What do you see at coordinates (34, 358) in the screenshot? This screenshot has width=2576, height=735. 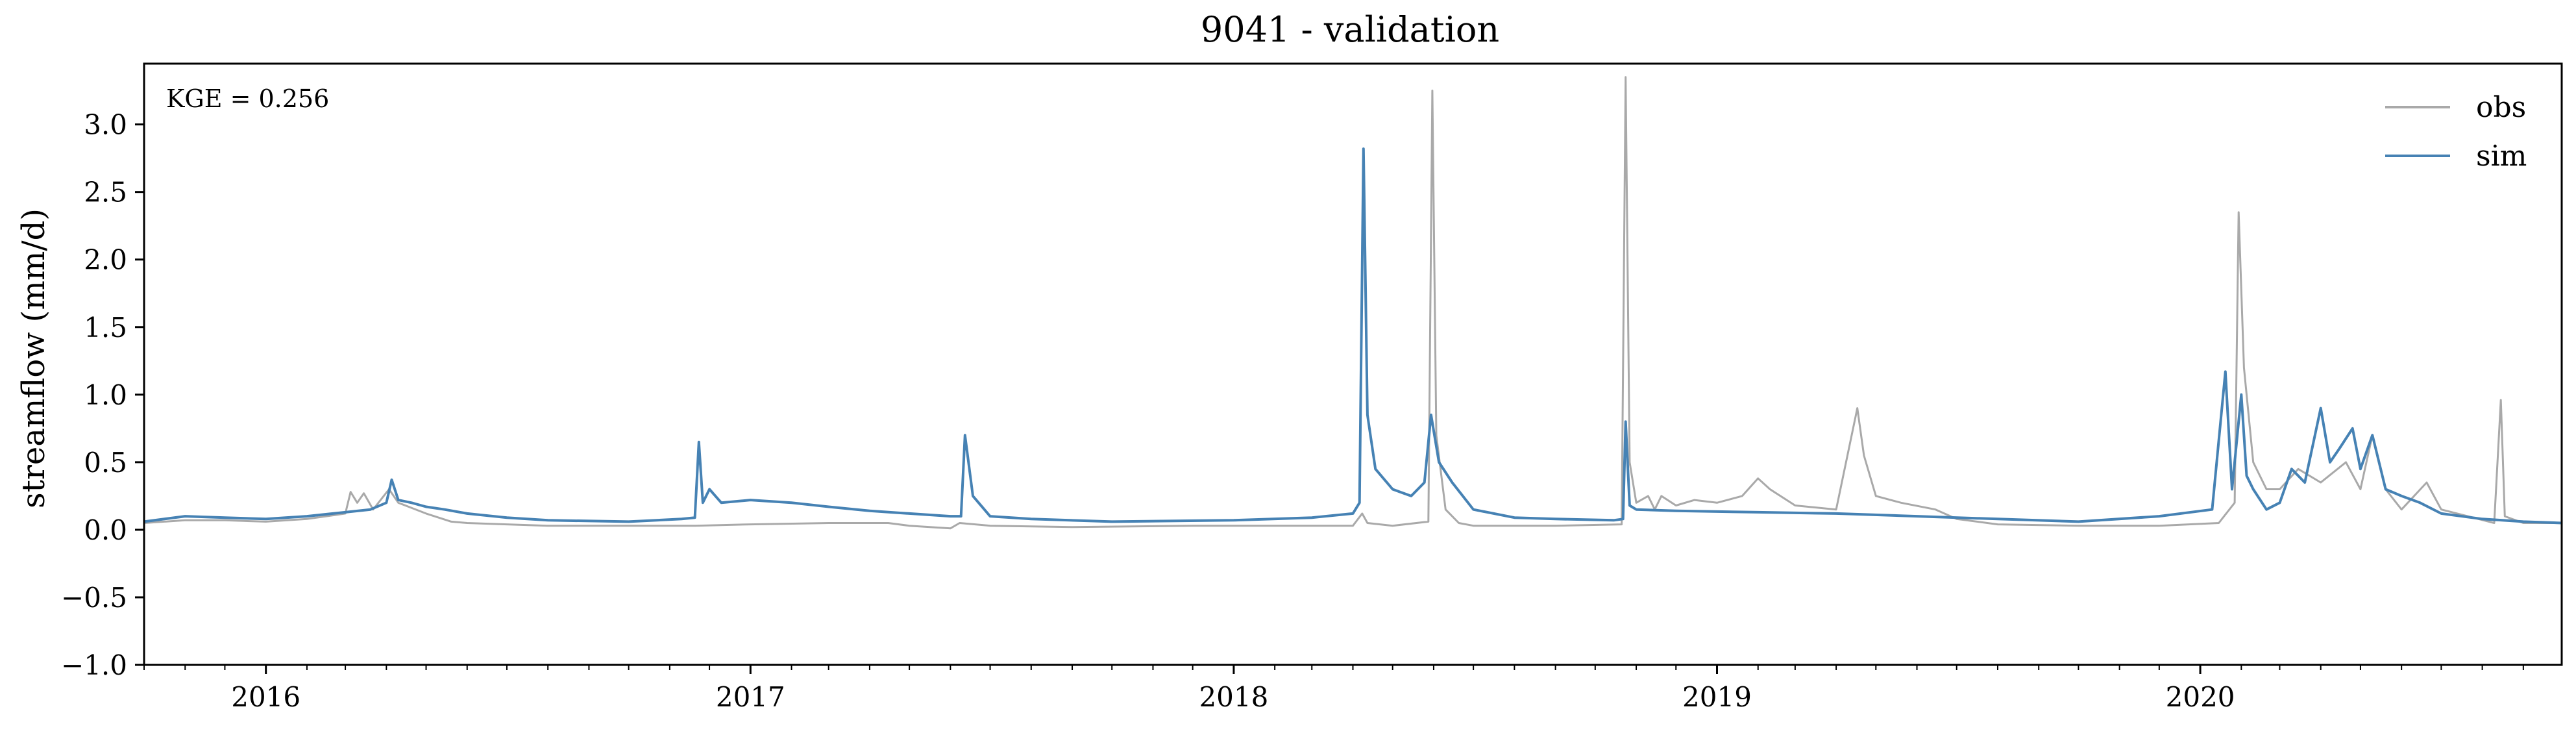 I see `y-axis-label: streamflow (mm/d)` at bounding box center [34, 358].